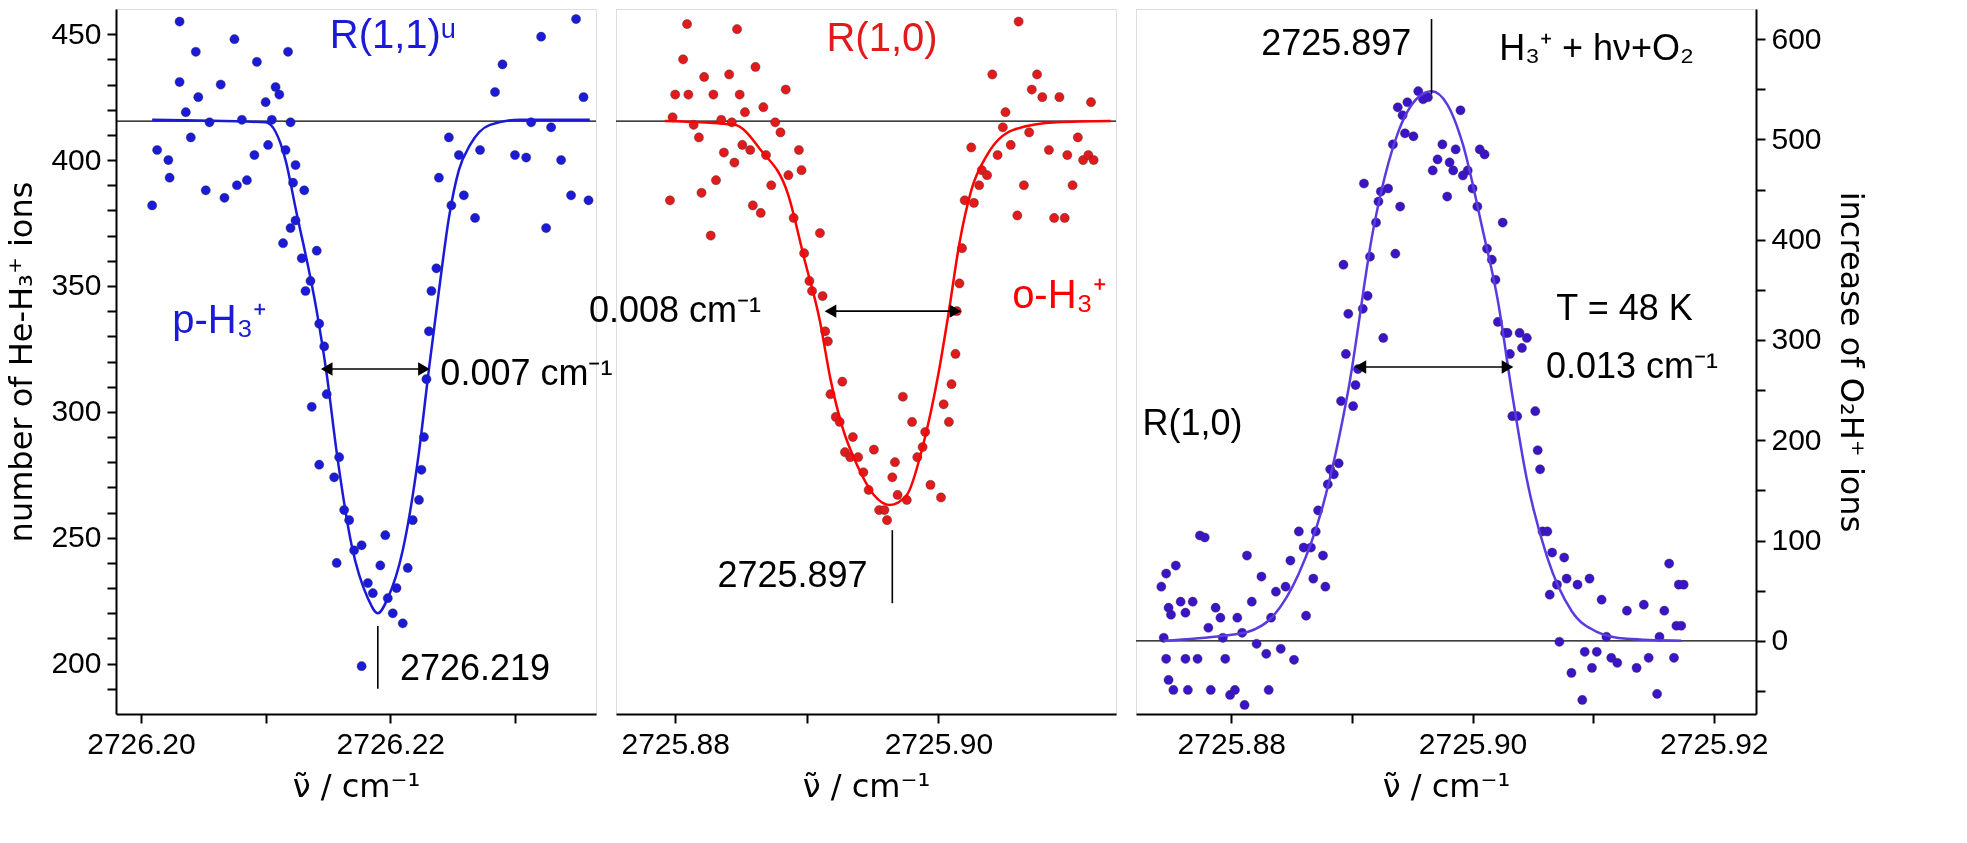 The height and width of the screenshot is (843, 1967). What do you see at coordinates (1796, 439) in the screenshot?
I see `y2-tick-label: 200` at bounding box center [1796, 439].